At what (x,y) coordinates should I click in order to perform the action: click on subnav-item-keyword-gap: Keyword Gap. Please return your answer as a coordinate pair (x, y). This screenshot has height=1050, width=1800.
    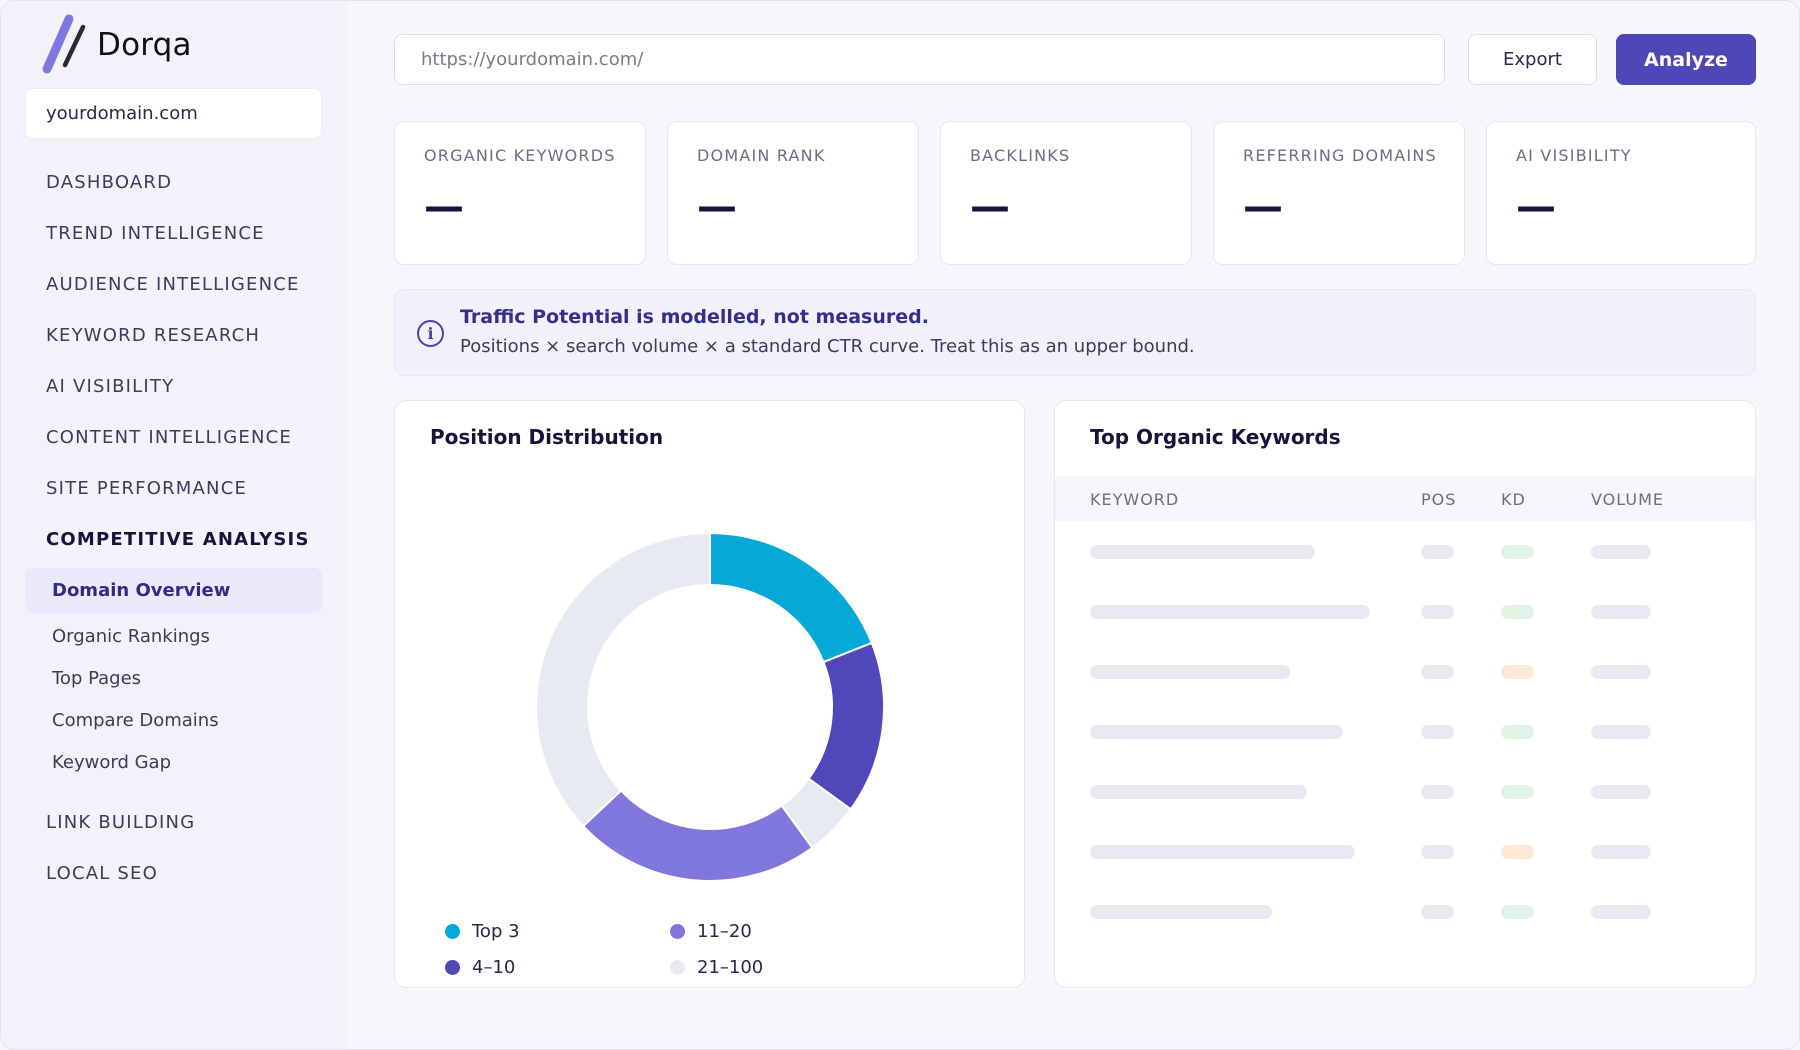
    Looking at the image, I should click on (112, 762).